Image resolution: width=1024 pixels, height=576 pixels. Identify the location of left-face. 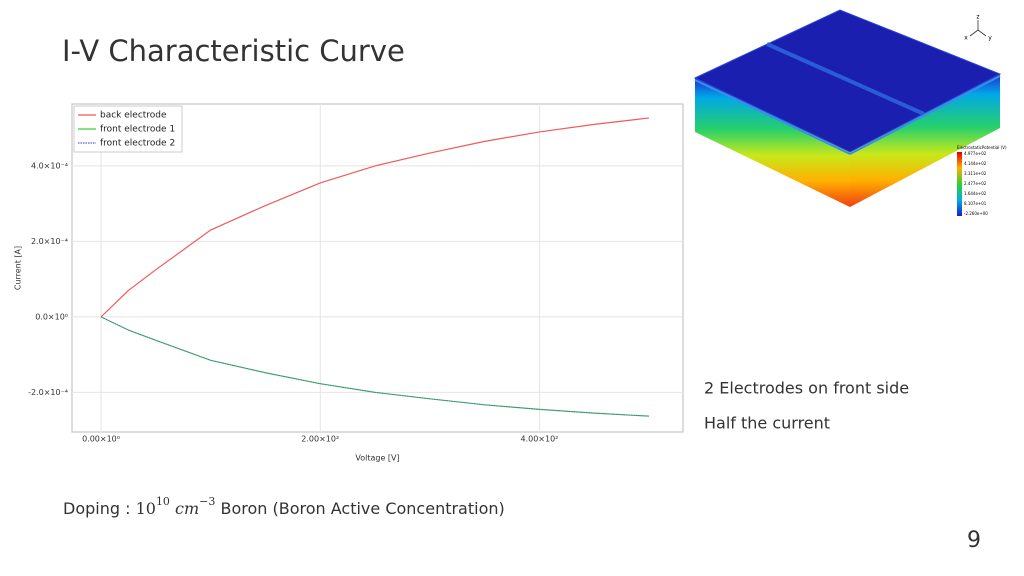
(772, 142).